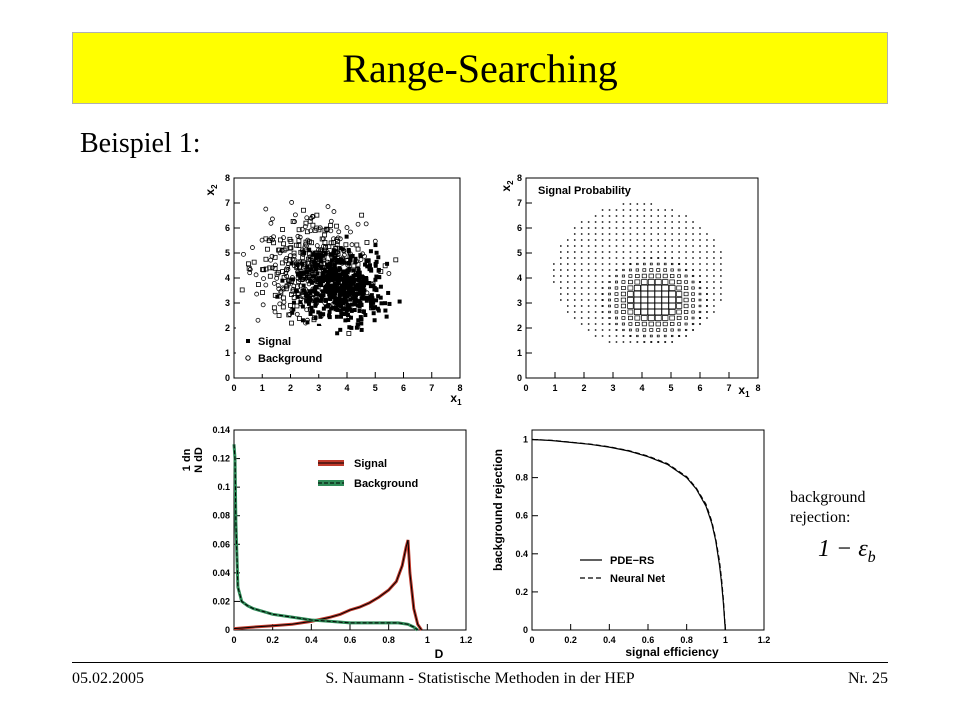  Describe the element at coordinates (227, 353) in the screenshot. I see `y-tick-label: 1` at that location.